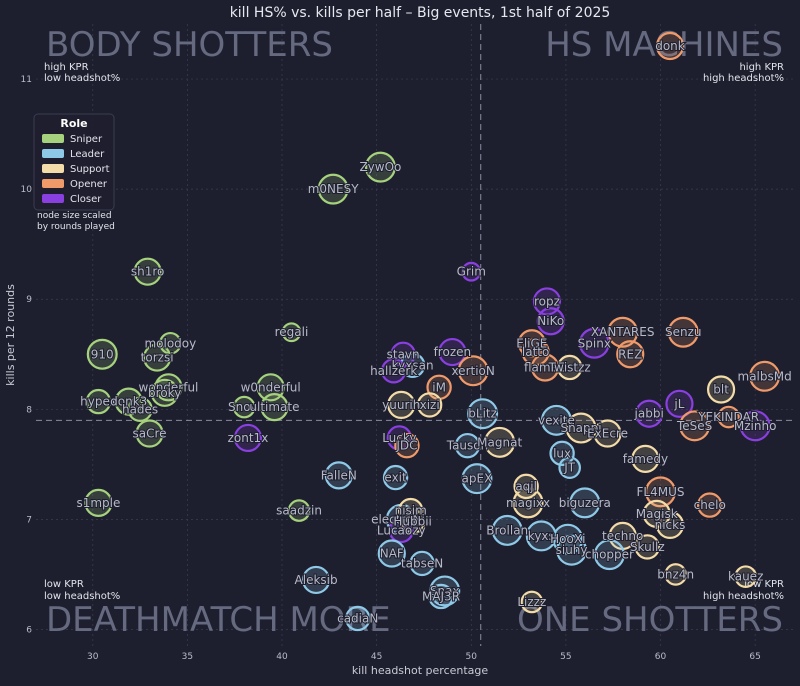 The image size is (800, 686). Describe the element at coordinates (64, 584) in the screenshot. I see `corner-bottom-left-line1: low KPR` at that location.